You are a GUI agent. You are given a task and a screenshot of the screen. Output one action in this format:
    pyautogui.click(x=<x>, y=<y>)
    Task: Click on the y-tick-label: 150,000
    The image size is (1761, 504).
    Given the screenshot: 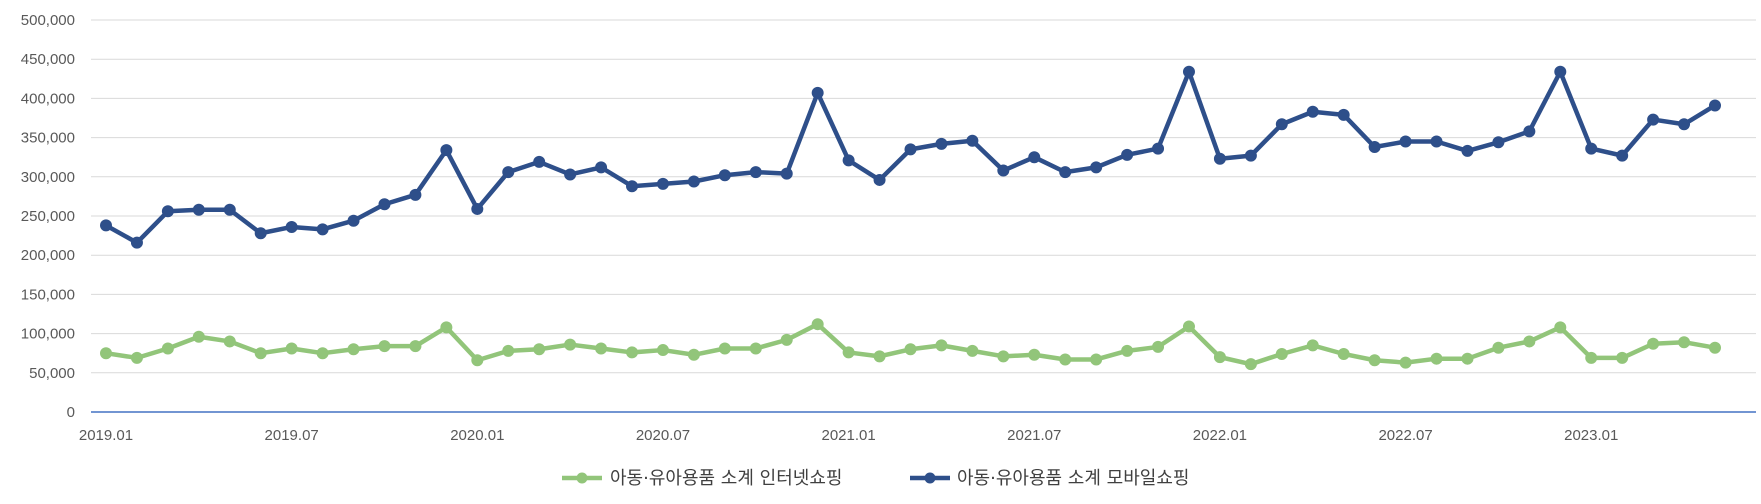 What is the action you would take?
    pyautogui.click(x=48, y=294)
    